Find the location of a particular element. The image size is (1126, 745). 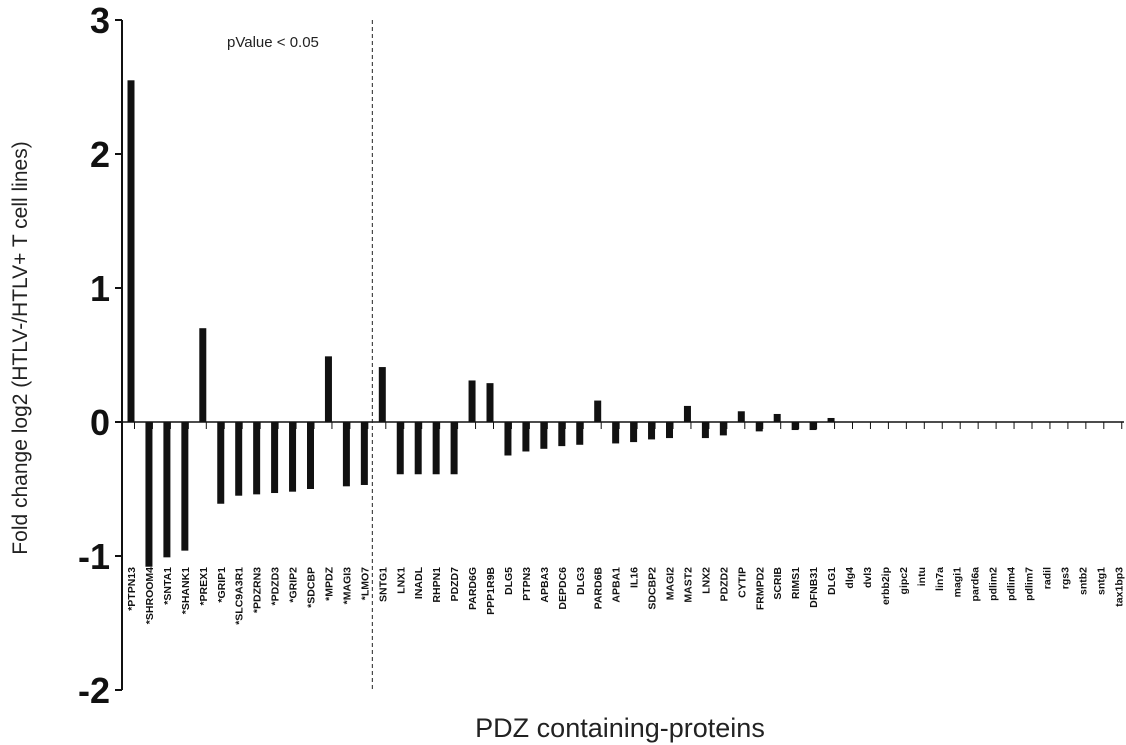

y-tick-label: 1 is located at coordinates (100, 288).